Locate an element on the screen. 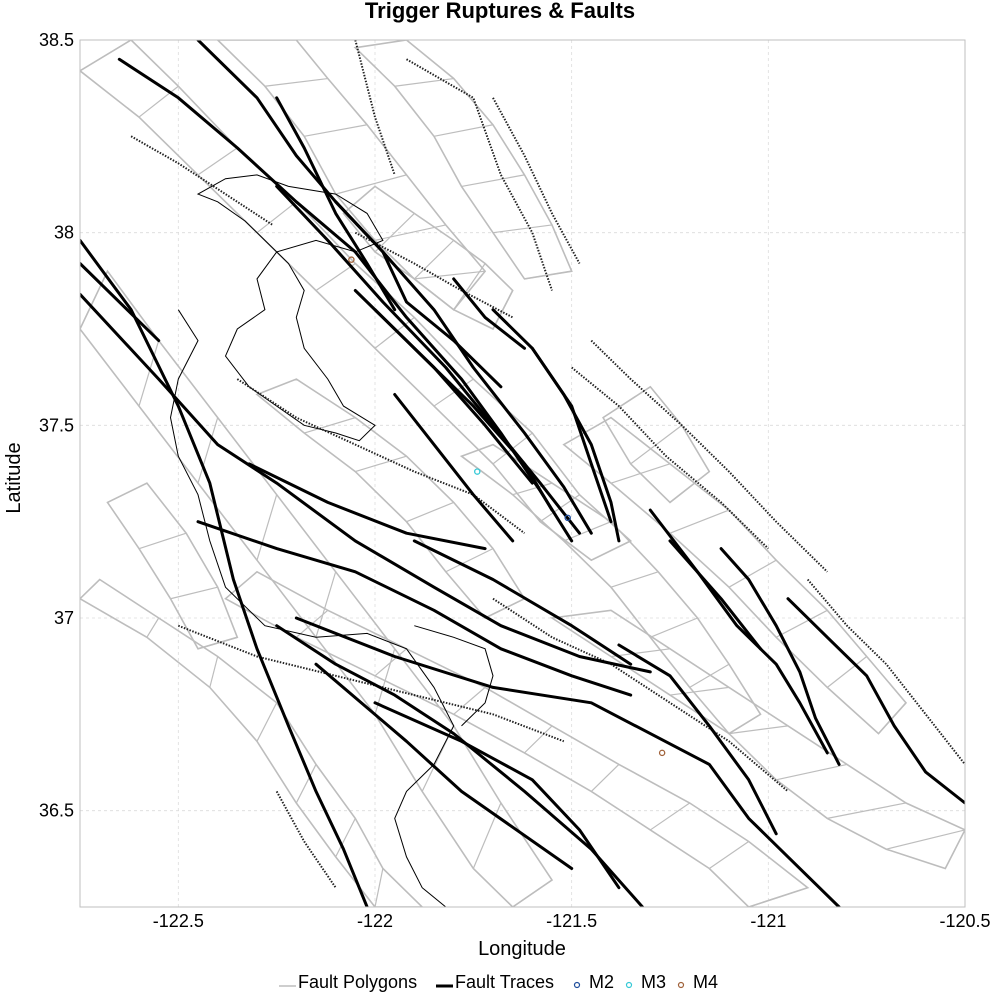 The height and width of the screenshot is (1000, 1000). legend-swatch-m4 is located at coordinates (681, 985).